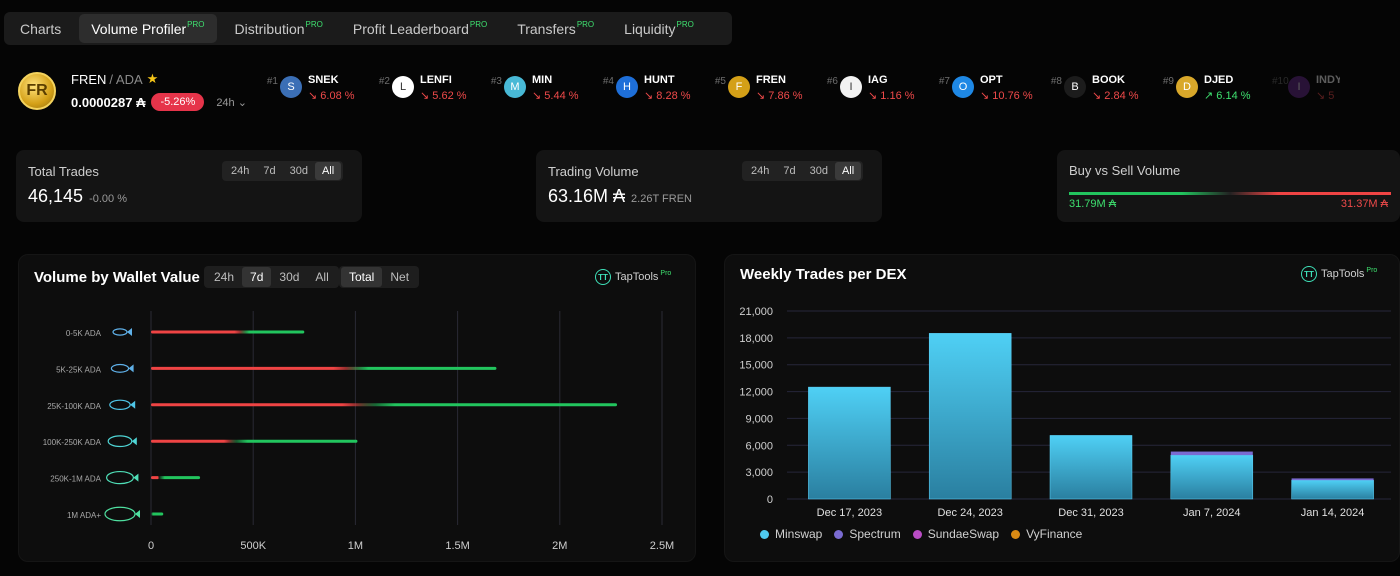 The height and width of the screenshot is (576, 1400). I want to click on ticker-symbol: HUNT, so click(659, 80).